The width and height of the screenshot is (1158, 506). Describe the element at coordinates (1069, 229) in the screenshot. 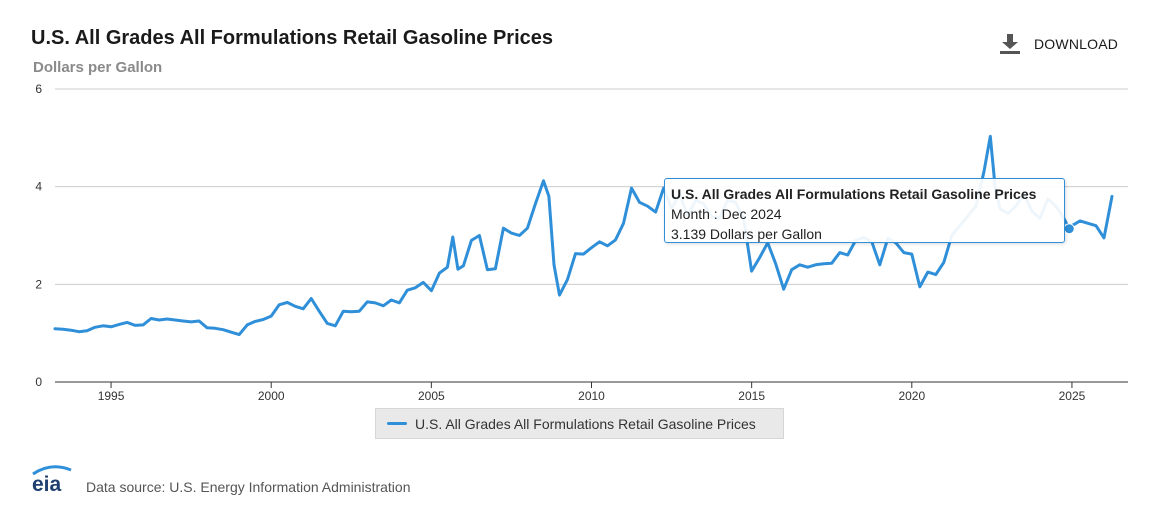

I see `hover-point-marker` at that location.